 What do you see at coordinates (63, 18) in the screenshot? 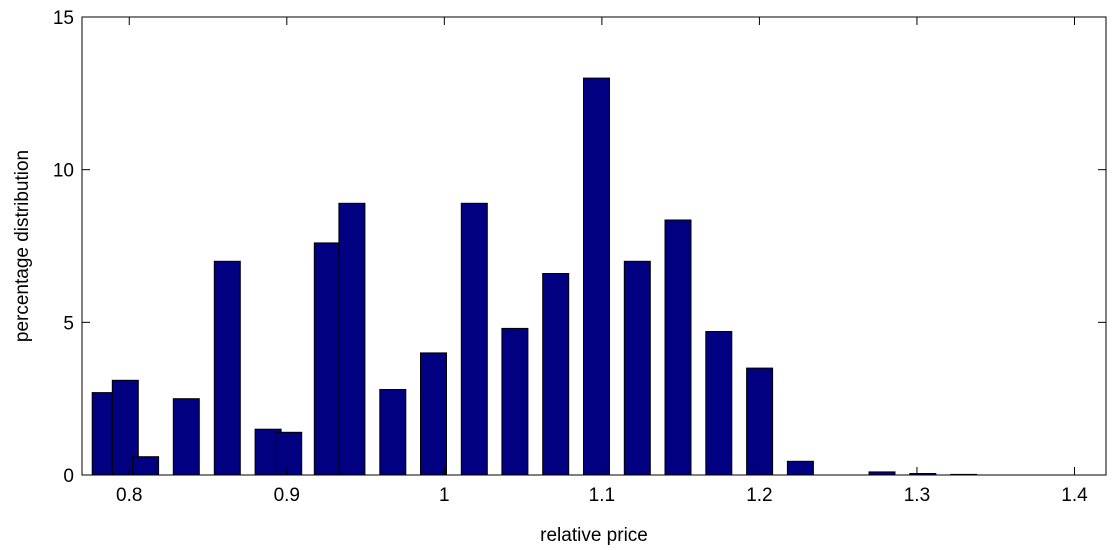
I see `y-tick-label: 15` at bounding box center [63, 18].